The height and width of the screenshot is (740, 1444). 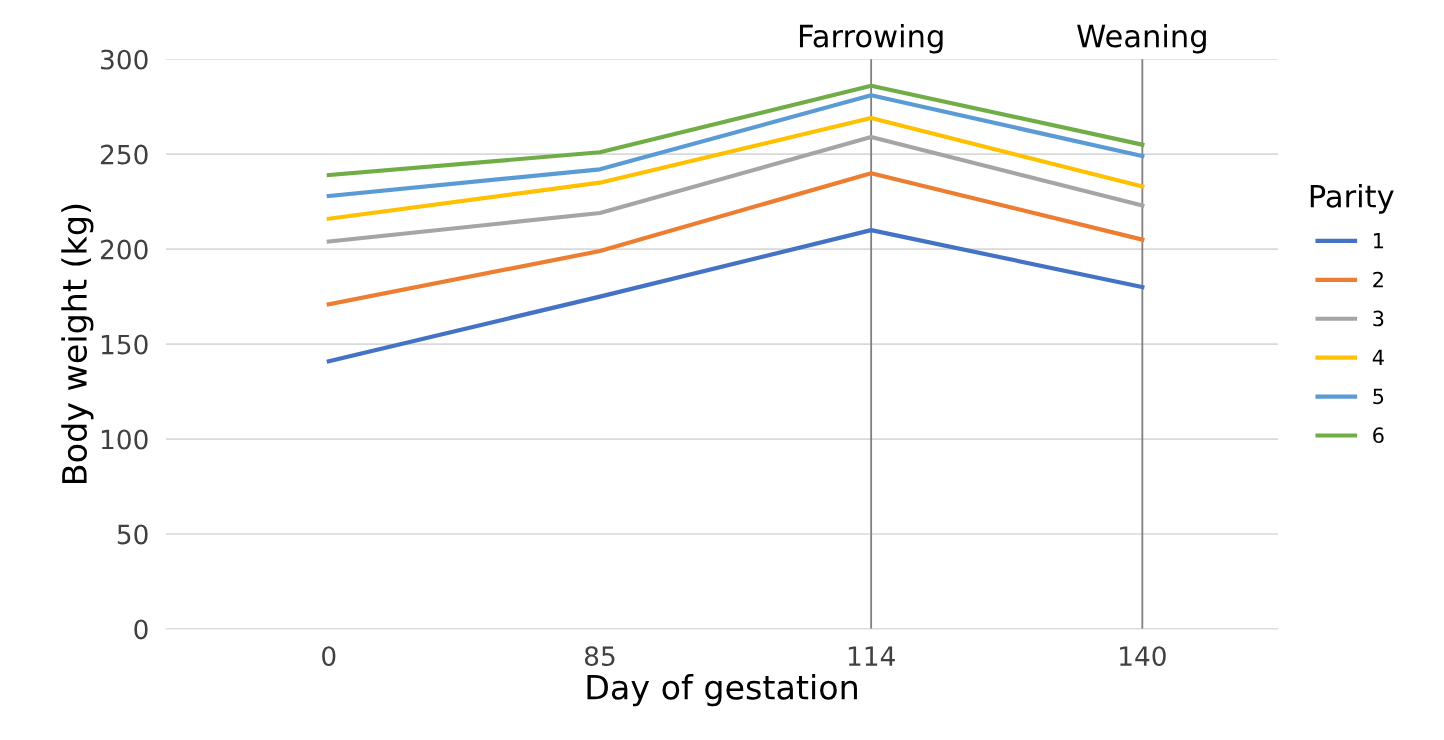 What do you see at coordinates (871, 656) in the screenshot?
I see `x-tick-label: 114` at bounding box center [871, 656].